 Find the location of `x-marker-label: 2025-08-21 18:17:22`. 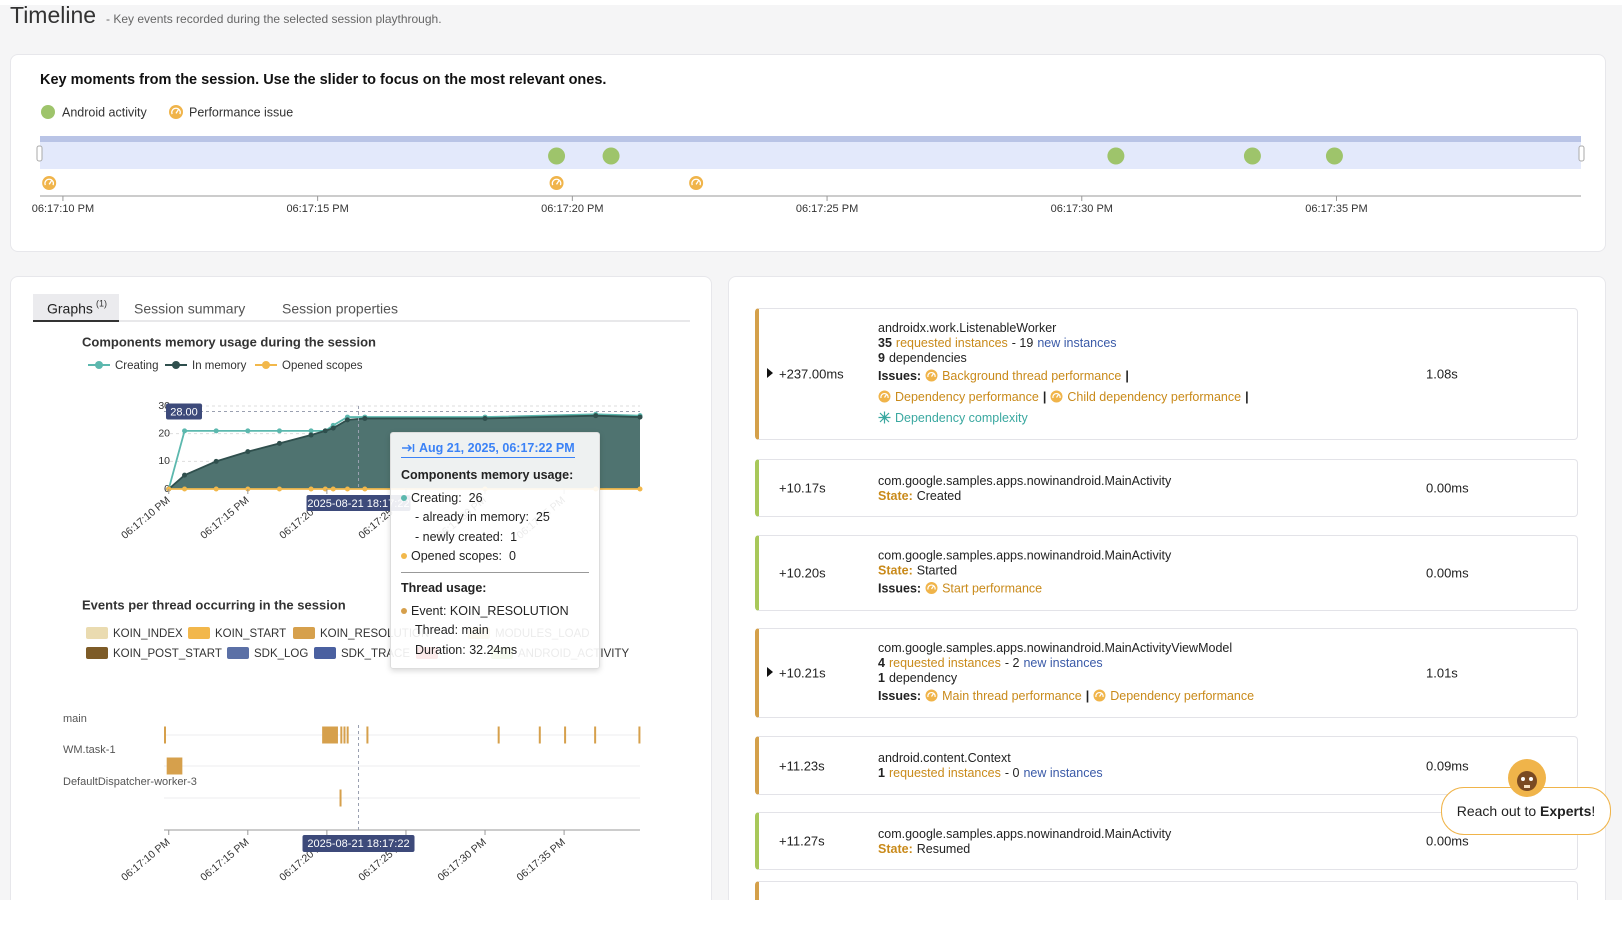

x-marker-label: 2025-08-21 18:17:22 is located at coordinates (358, 844).